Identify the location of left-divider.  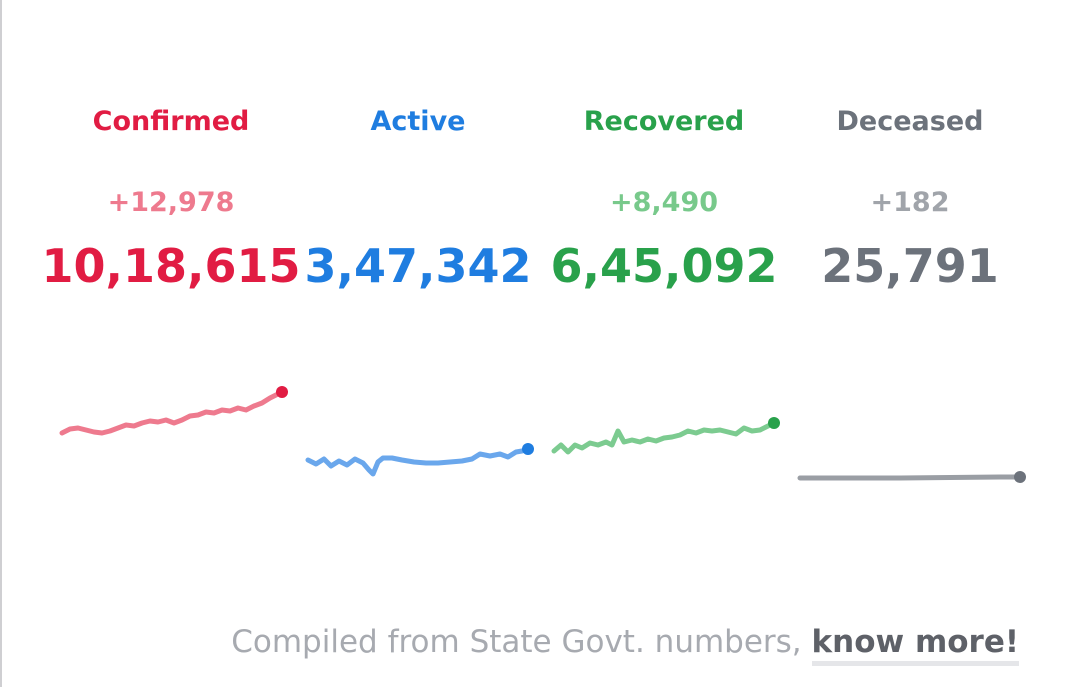
(1, 343).